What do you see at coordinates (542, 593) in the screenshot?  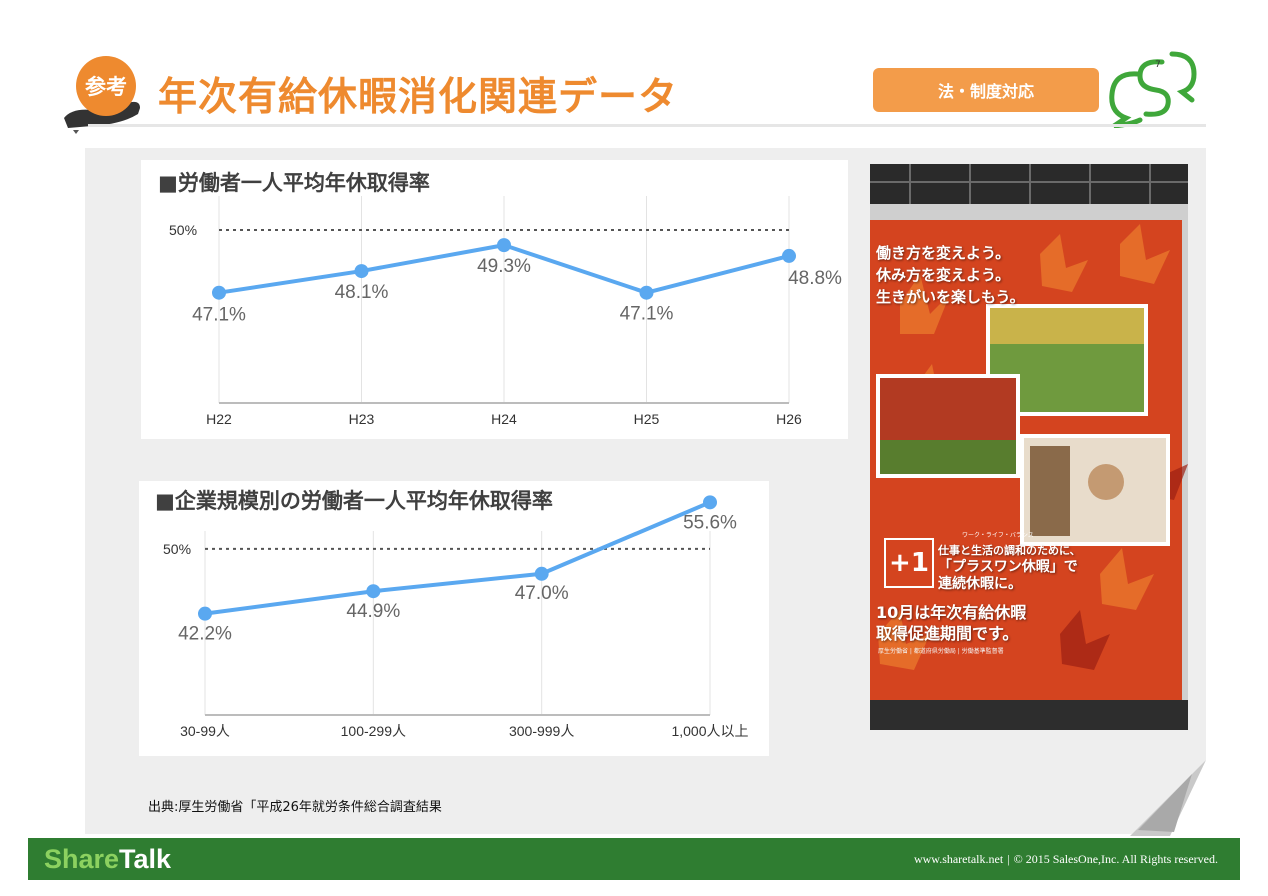 I see `data-label: 47.0%` at bounding box center [542, 593].